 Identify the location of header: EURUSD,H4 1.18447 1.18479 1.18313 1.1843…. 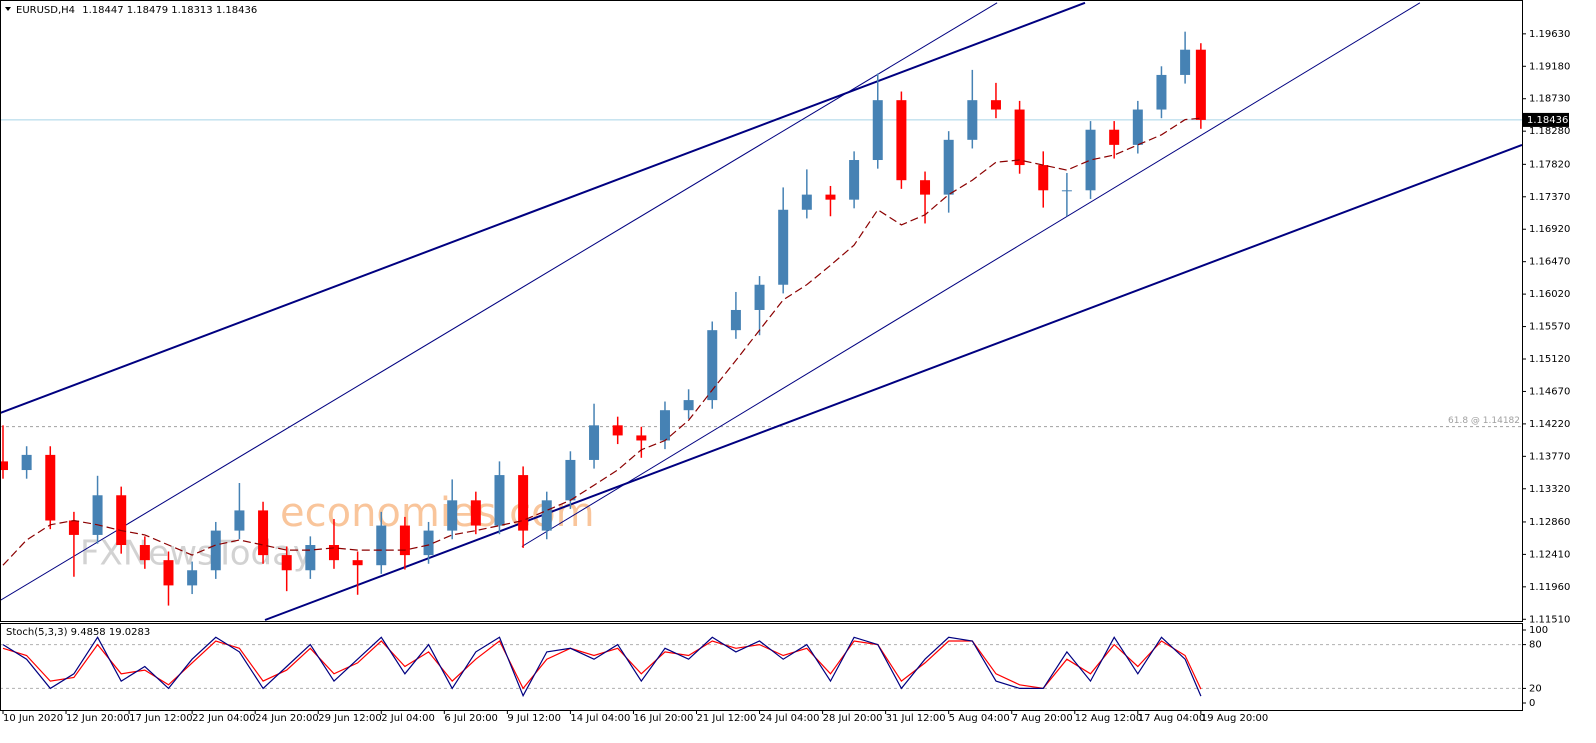
(136, 10).